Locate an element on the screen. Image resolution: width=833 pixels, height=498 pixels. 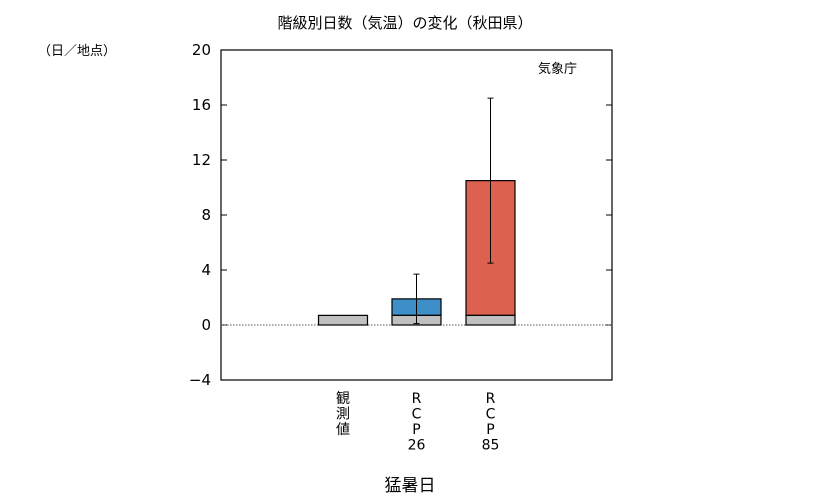
y-tick-label: 0 is located at coordinates (206, 325).